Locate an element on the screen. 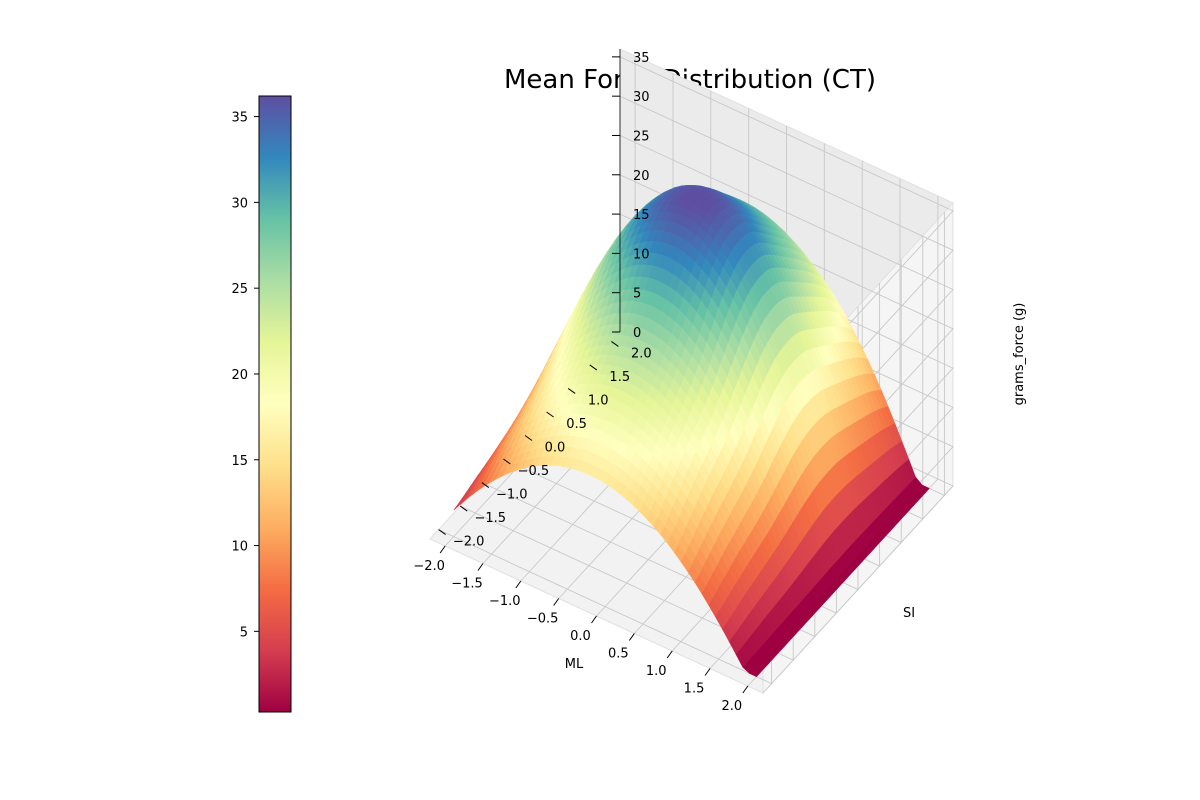 The width and height of the screenshot is (1200, 800). y-axis-tick-label: 1.0 is located at coordinates (598, 400).